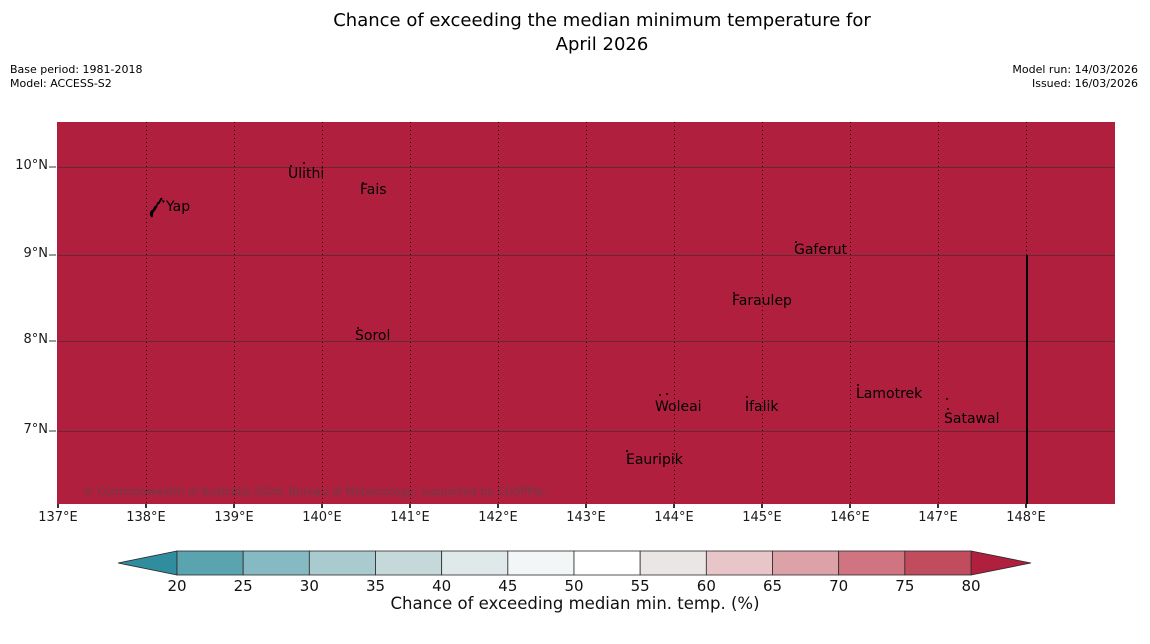 The height and width of the screenshot is (644, 1150). What do you see at coordinates (905, 586) in the screenshot?
I see `colorbar-tick-label: 75` at bounding box center [905, 586].